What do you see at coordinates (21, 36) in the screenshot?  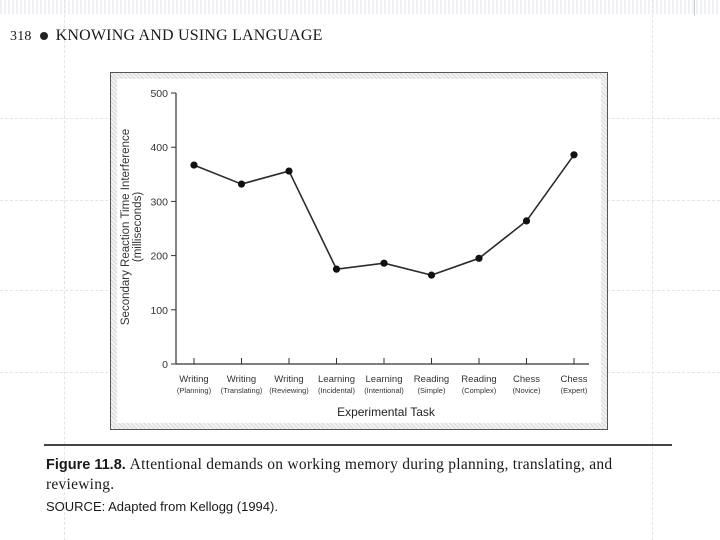 I see `page-number: 318` at bounding box center [21, 36].